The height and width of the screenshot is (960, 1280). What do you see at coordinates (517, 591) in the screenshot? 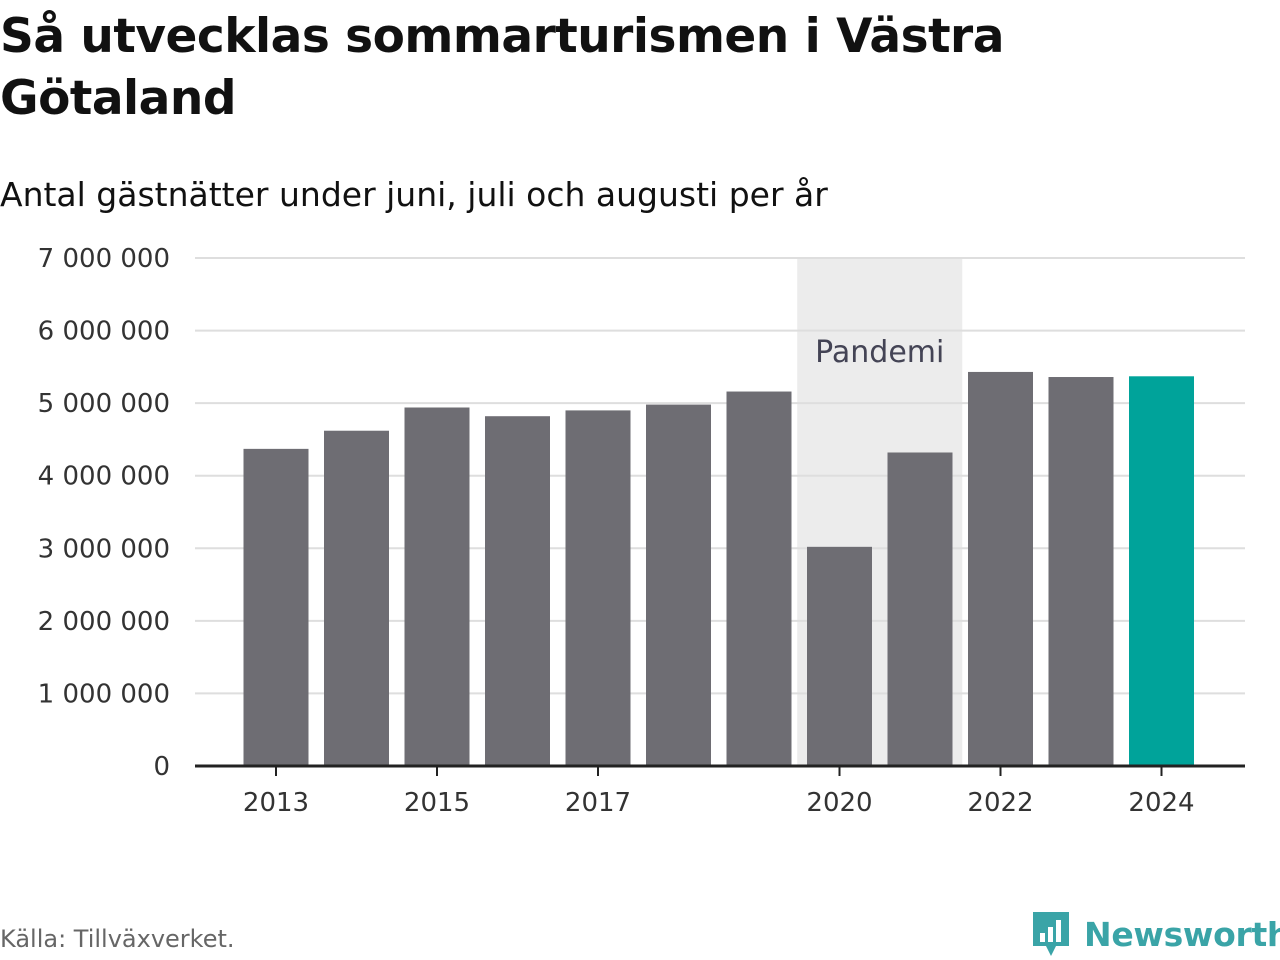
I see `bar-2016` at bounding box center [517, 591].